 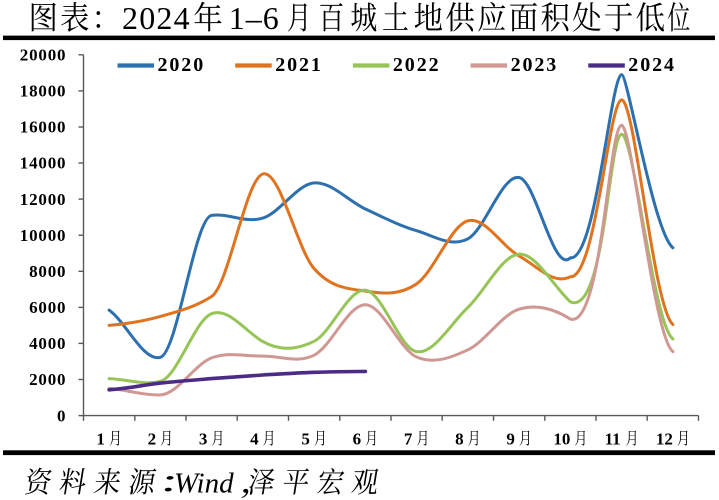 What do you see at coordinates (357, 438) in the screenshot?
I see `svg-text: 6` at bounding box center [357, 438].